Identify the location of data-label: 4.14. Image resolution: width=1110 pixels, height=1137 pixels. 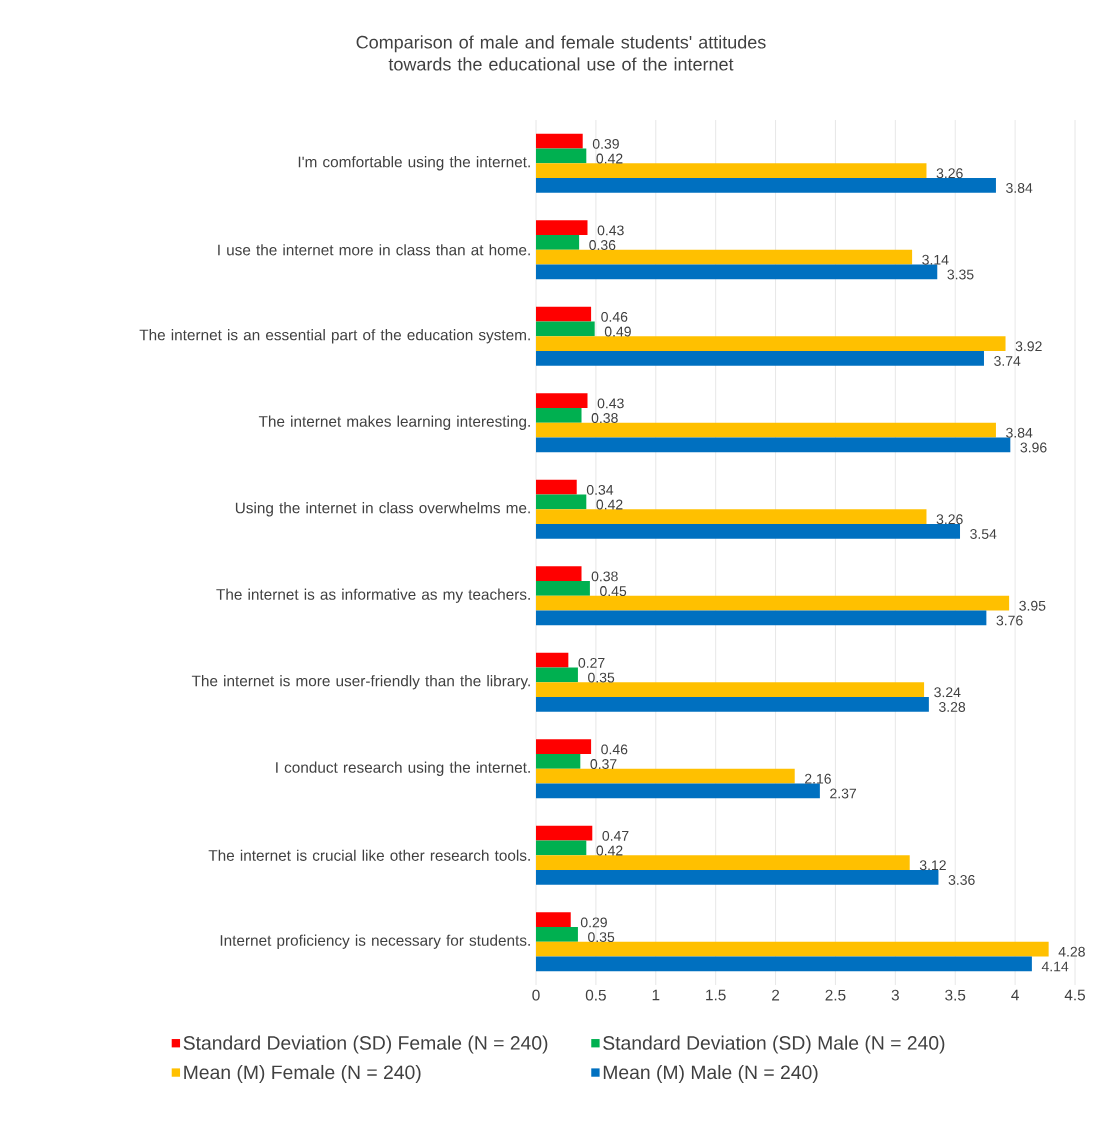
(1055, 966).